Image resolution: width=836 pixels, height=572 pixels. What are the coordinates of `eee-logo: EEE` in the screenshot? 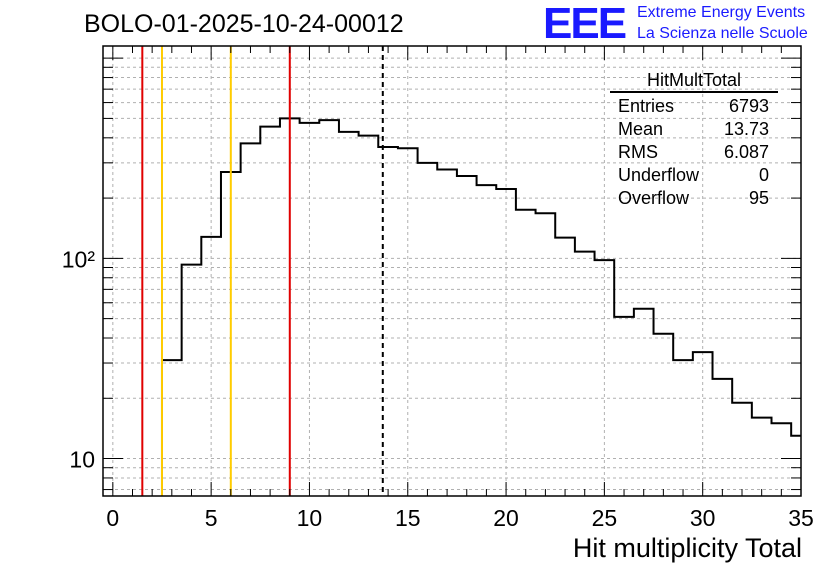 It's located at (585, 24).